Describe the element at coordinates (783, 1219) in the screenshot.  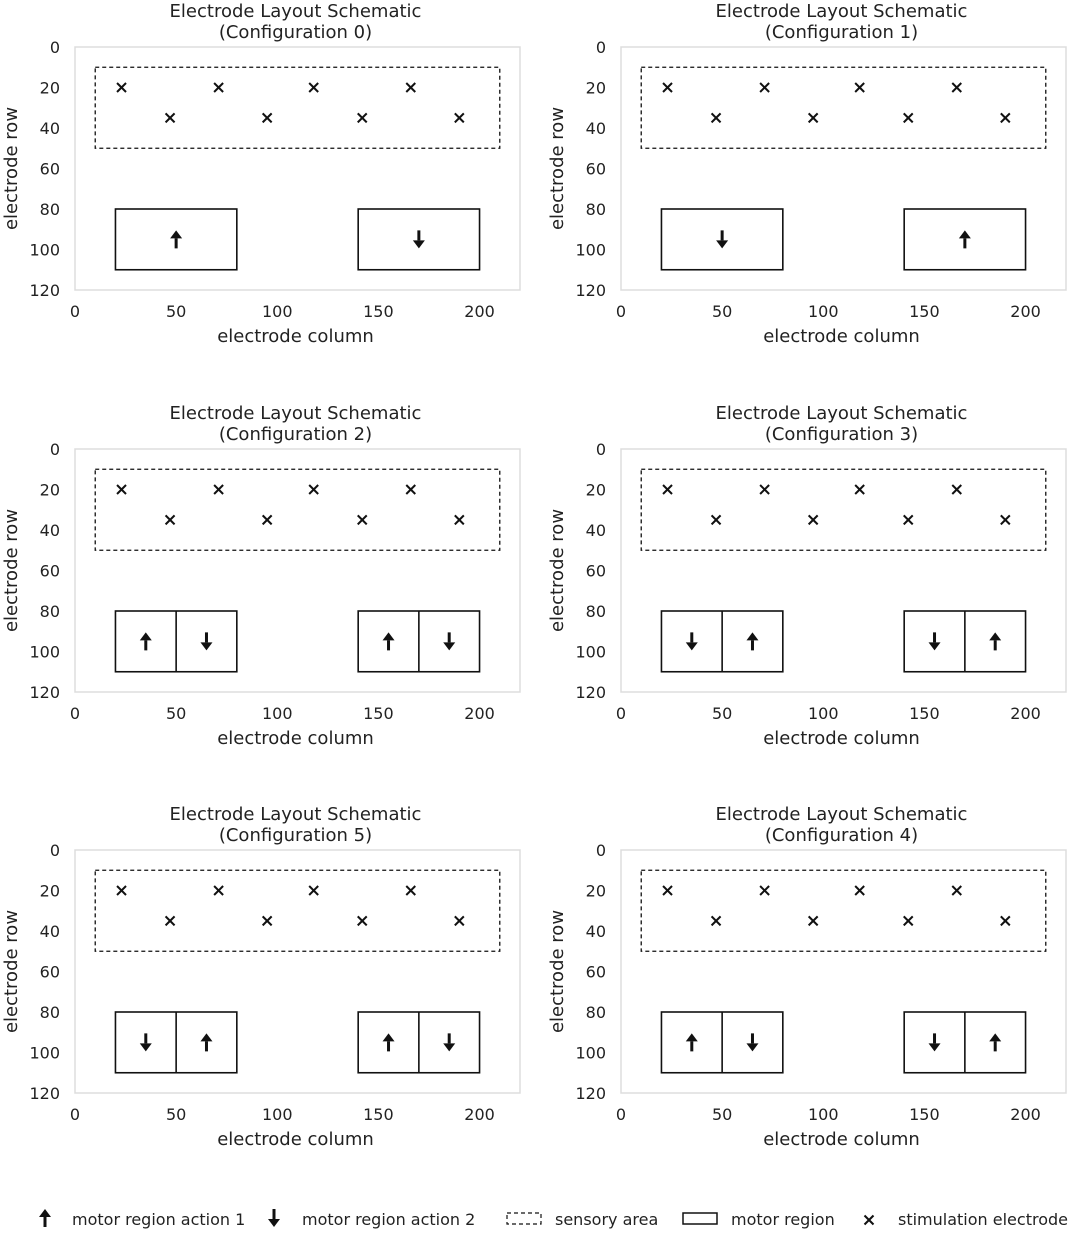
I see `legend-label: motor region` at that location.